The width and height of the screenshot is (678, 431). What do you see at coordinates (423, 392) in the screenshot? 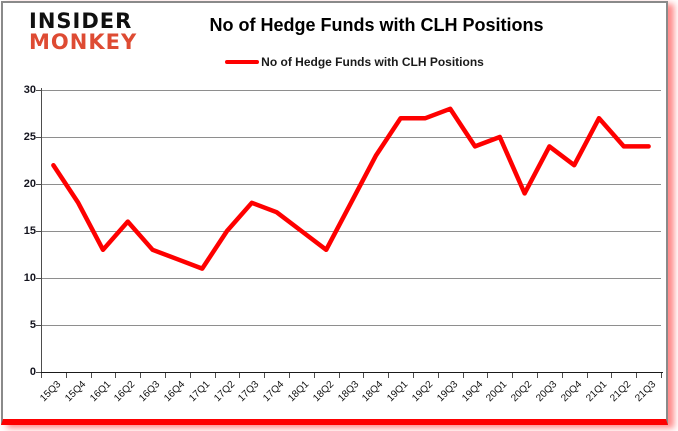
I see `x-tick-label: 19Q2` at bounding box center [423, 392].